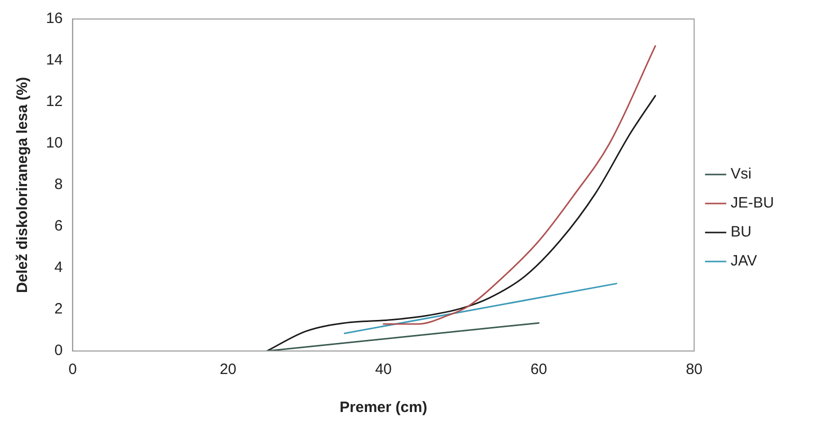  What do you see at coordinates (54, 19) in the screenshot?
I see `y-tick-label: 16` at bounding box center [54, 19].